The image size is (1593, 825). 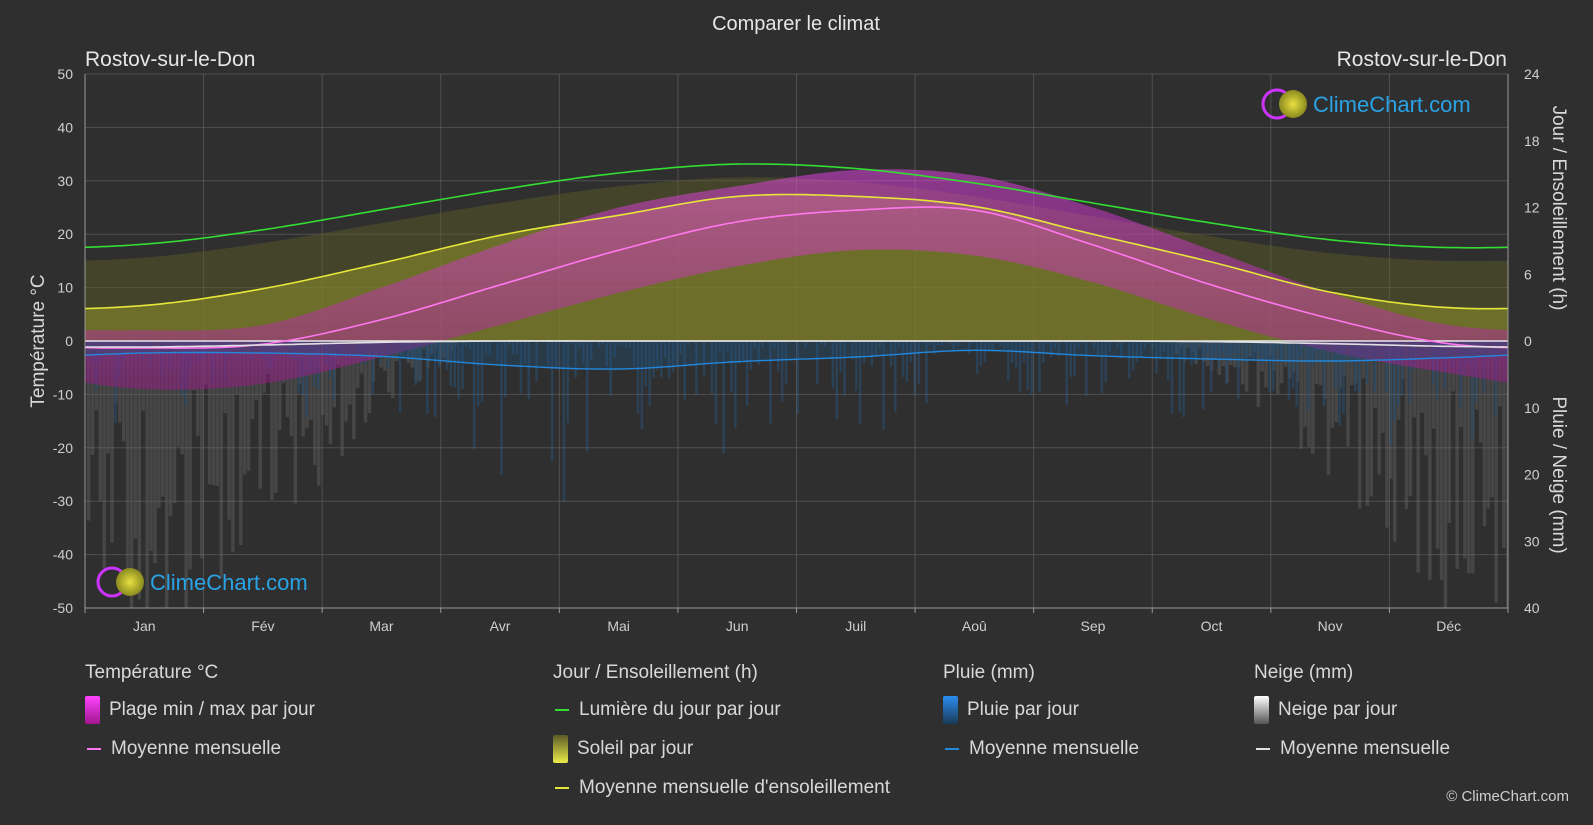 What do you see at coordinates (1528, 274) in the screenshot?
I see `y-right-top-tick-label: 6` at bounding box center [1528, 274].